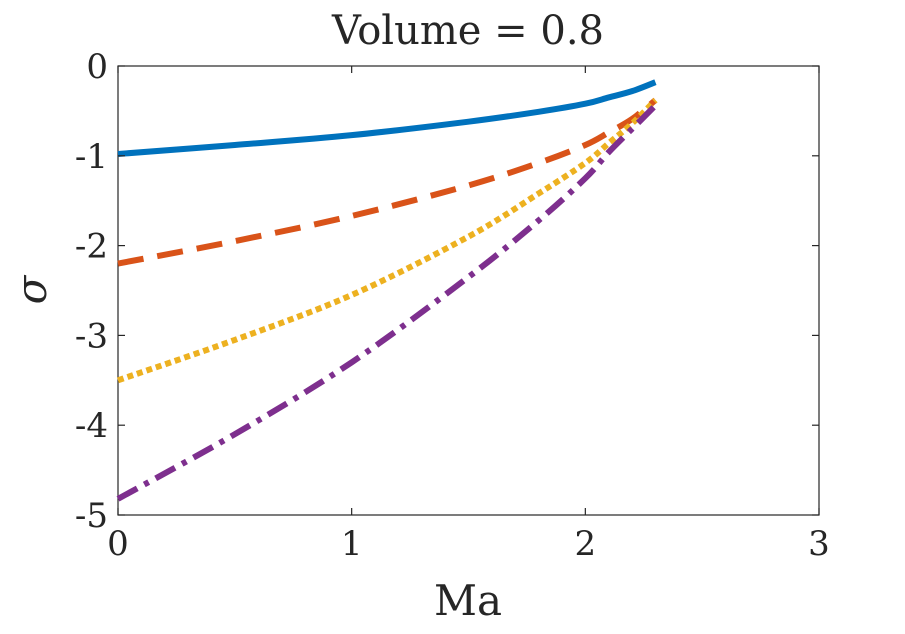  I want to click on y-tick-label: -5, so click(91, 516).